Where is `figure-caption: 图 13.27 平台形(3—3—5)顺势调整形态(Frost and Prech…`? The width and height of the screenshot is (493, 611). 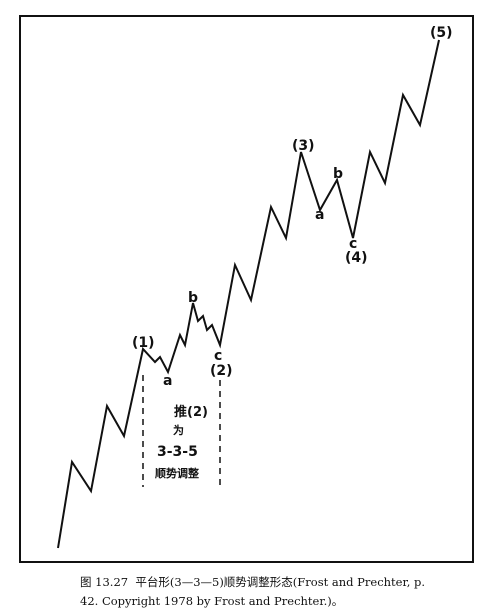
figure-caption: 图 13.27 平台形(3—3—5)顺势调整形态(Frost and Prech… is located at coordinates (280, 592).